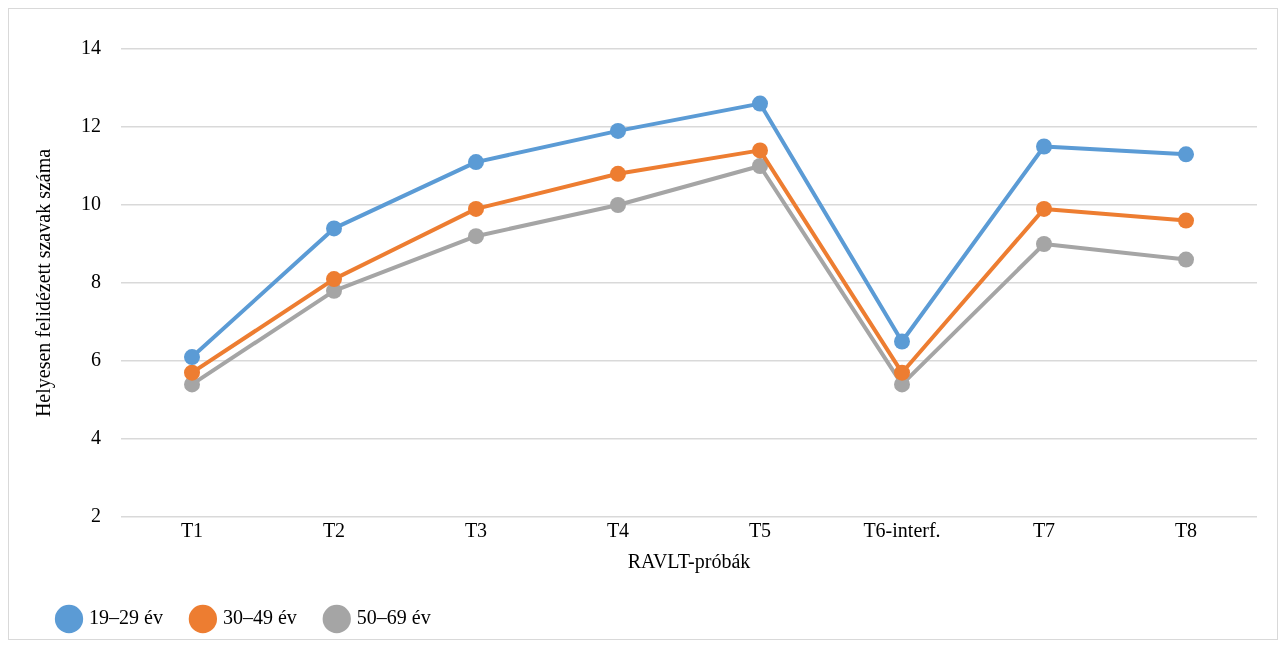  I want to click on legend-label: 19–29 év, so click(126, 617).